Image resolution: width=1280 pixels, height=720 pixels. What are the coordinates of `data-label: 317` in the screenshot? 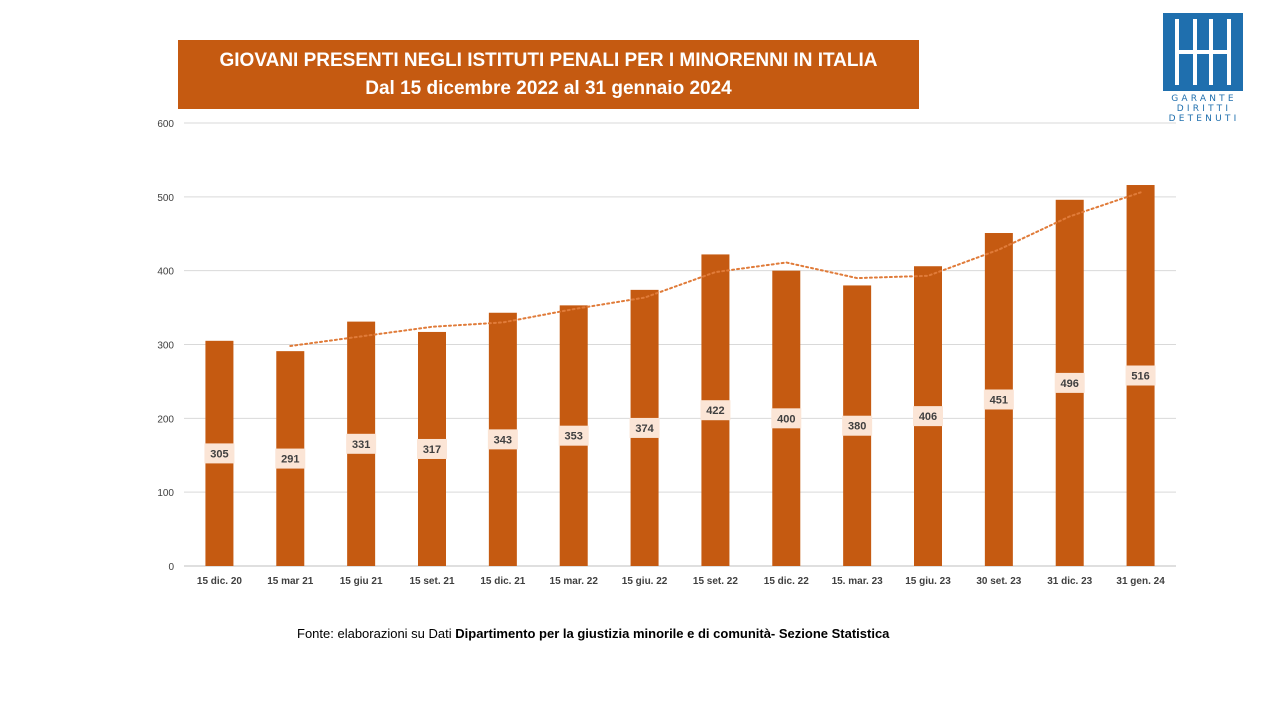 It's located at (432, 450).